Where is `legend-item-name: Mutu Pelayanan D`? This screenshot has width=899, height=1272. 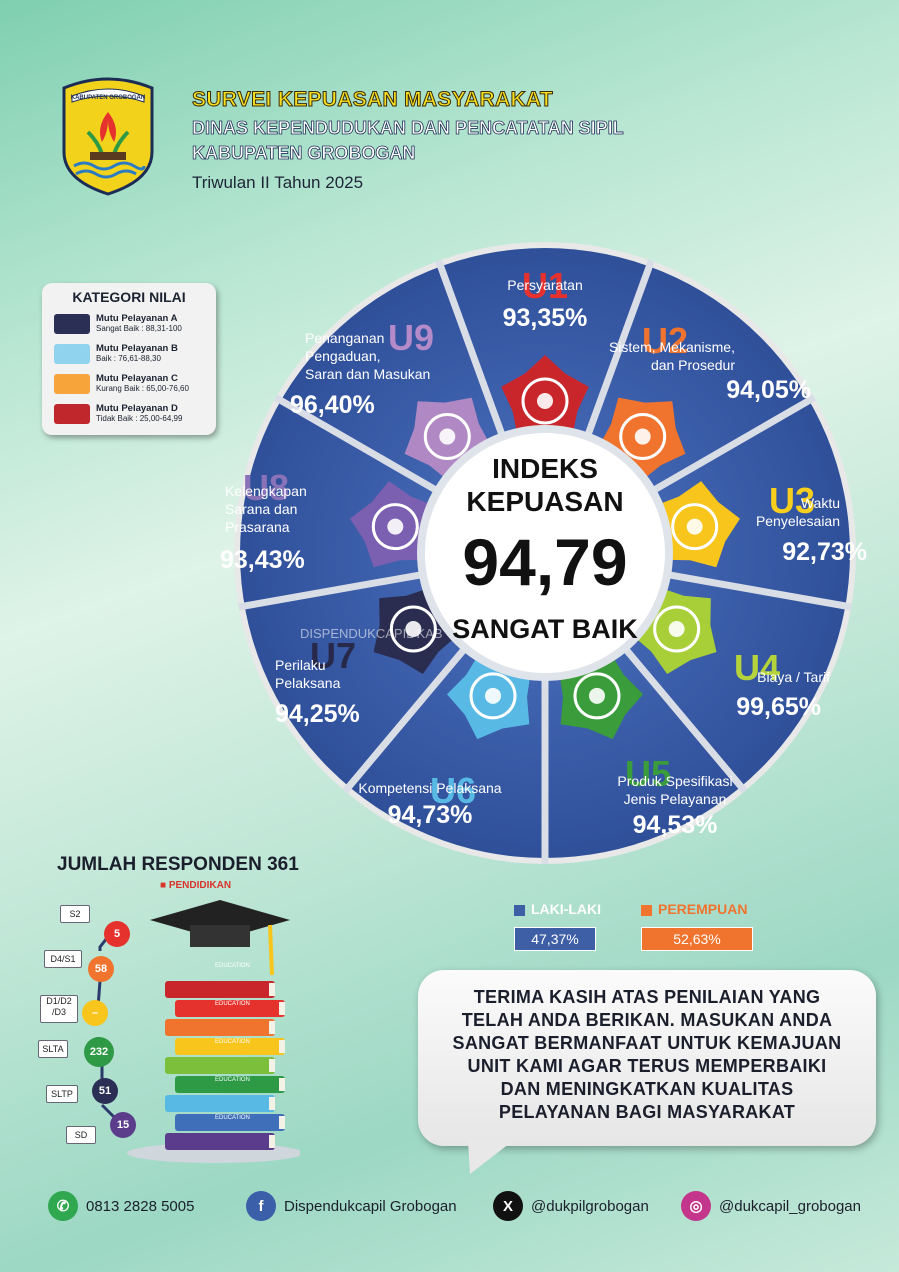 legend-item-name: Mutu Pelayanan D is located at coordinates (137, 408).